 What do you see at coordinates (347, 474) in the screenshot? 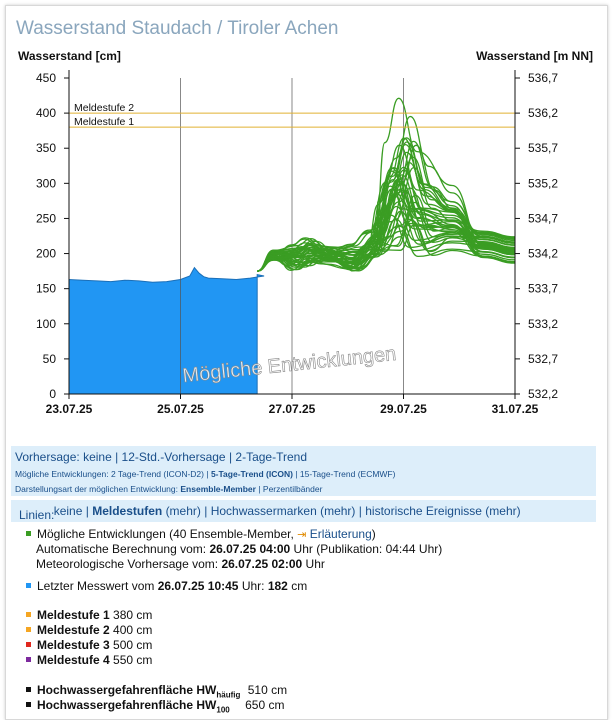
I see `entw-ecmwf-link: 15-Tage-Trend (ECMWF)` at bounding box center [347, 474].